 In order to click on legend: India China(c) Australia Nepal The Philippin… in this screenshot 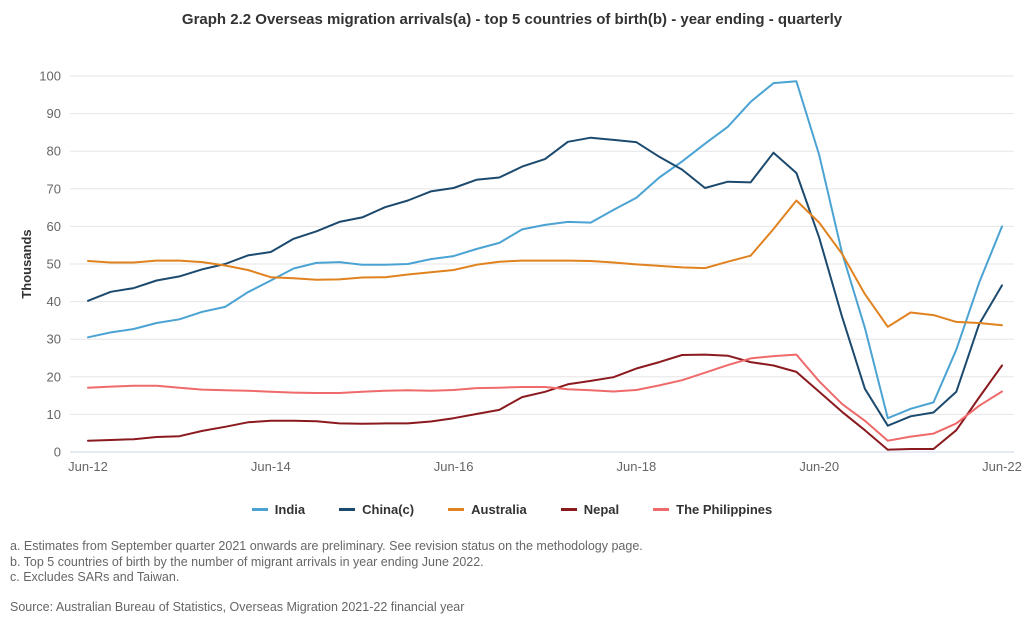, I will do `click(512, 509)`.